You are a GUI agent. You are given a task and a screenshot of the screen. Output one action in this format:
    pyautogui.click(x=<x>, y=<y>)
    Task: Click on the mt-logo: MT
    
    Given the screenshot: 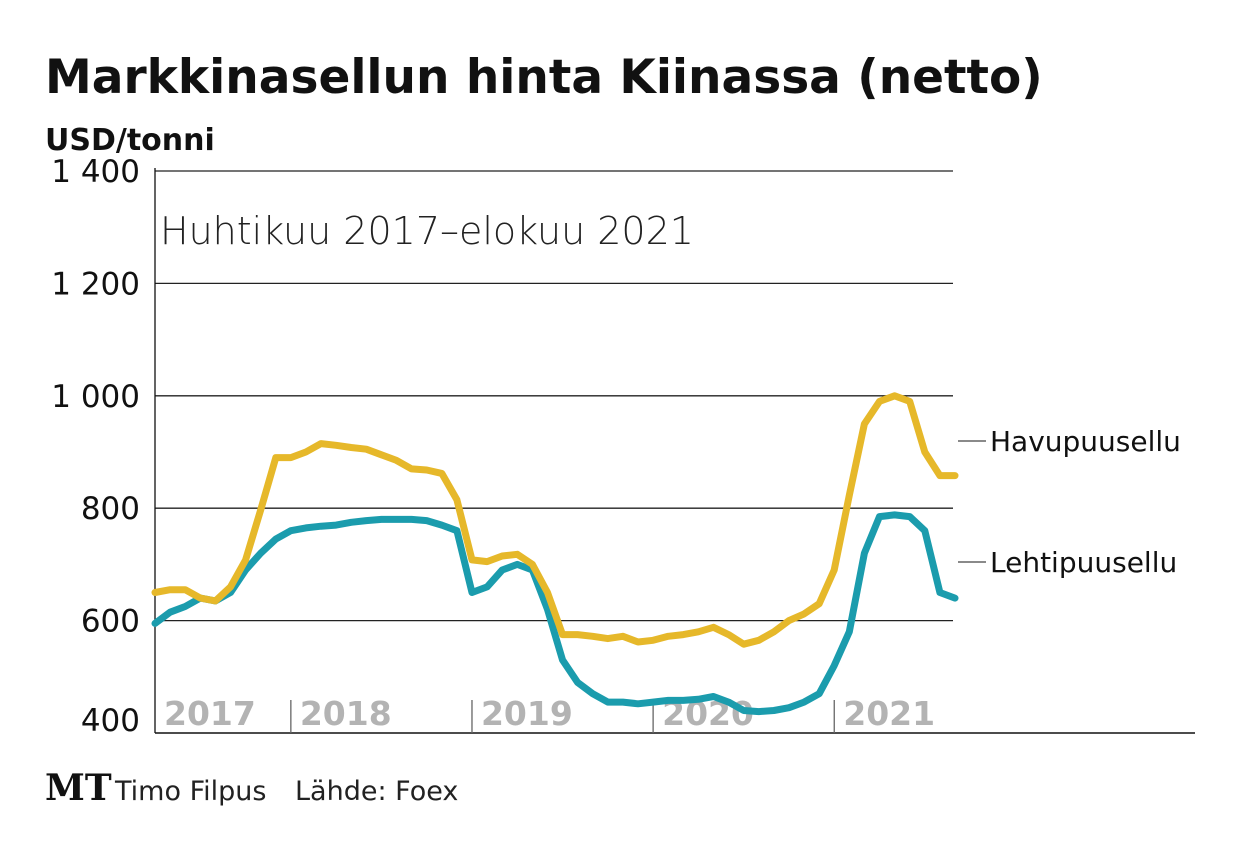 What is the action you would take?
    pyautogui.click(x=78, y=788)
    